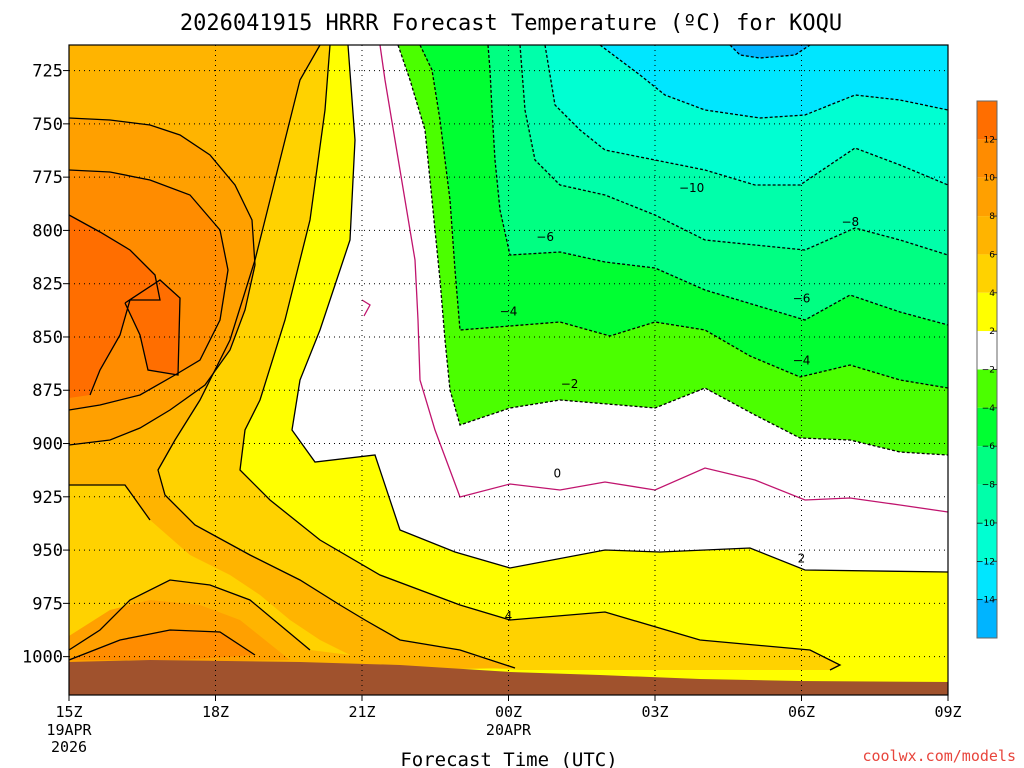 The height and width of the screenshot is (768, 1024). Describe the element at coordinates (47, 285) in the screenshot. I see `y-tick-label-825: 825` at that location.